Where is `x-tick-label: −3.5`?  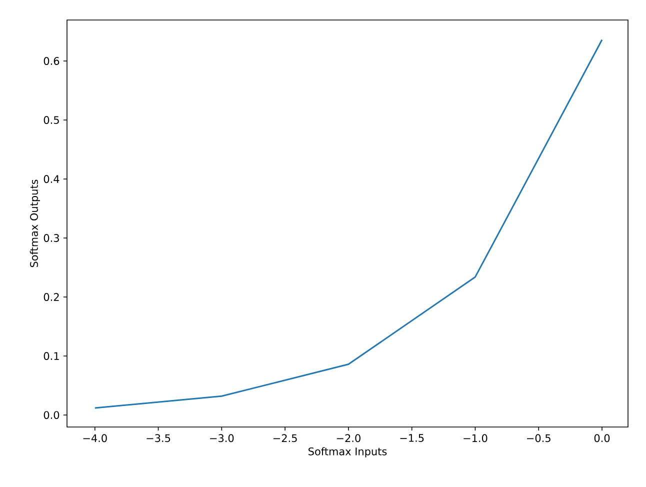
x-tick-label: −3.5 is located at coordinates (158, 438).